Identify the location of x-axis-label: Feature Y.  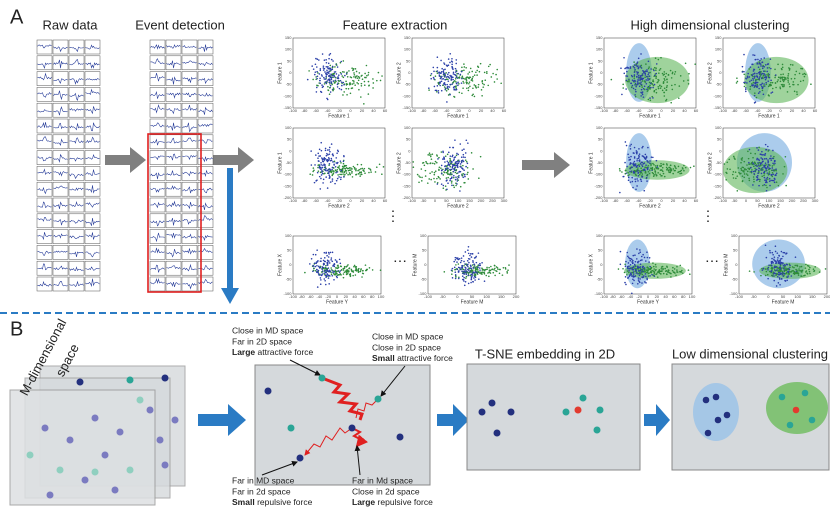
(337, 302).